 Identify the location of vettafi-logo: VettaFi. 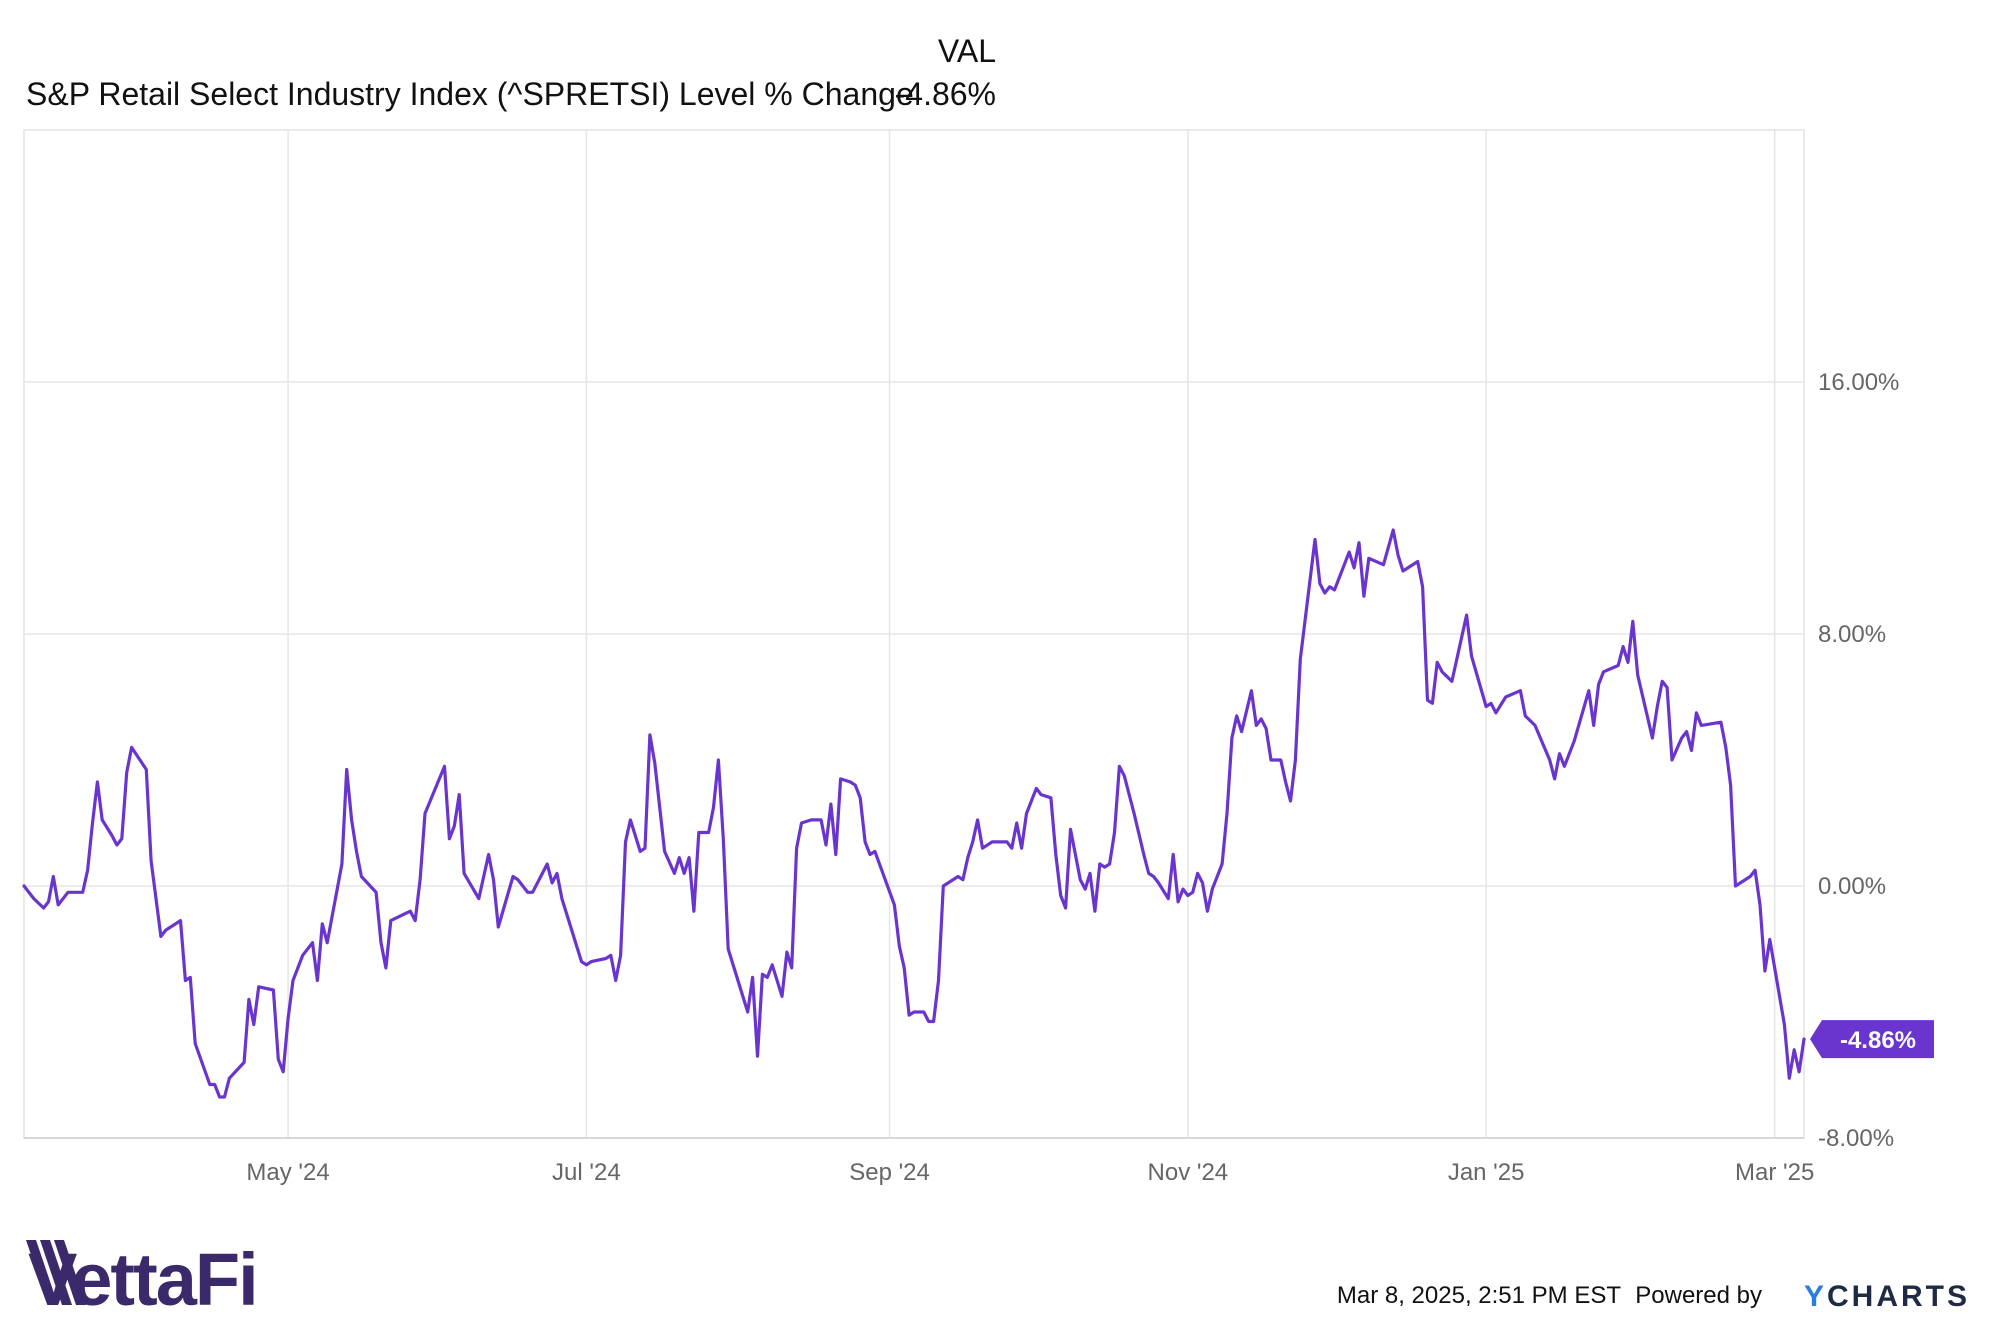
(142, 1279).